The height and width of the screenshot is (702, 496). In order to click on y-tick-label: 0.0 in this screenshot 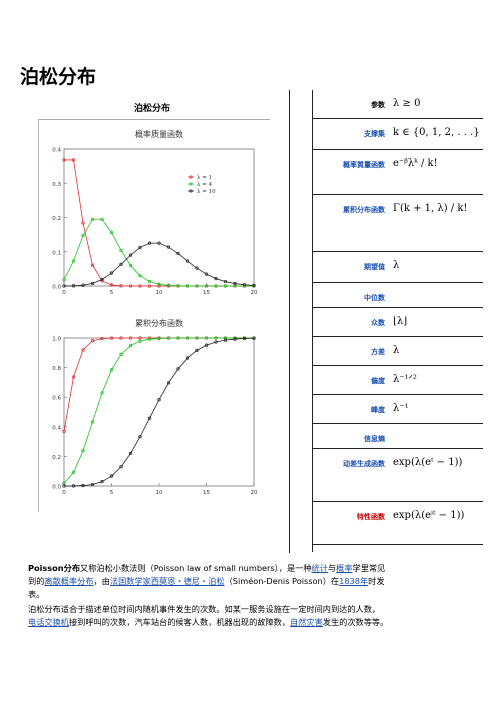, I will do `click(56, 488)`.